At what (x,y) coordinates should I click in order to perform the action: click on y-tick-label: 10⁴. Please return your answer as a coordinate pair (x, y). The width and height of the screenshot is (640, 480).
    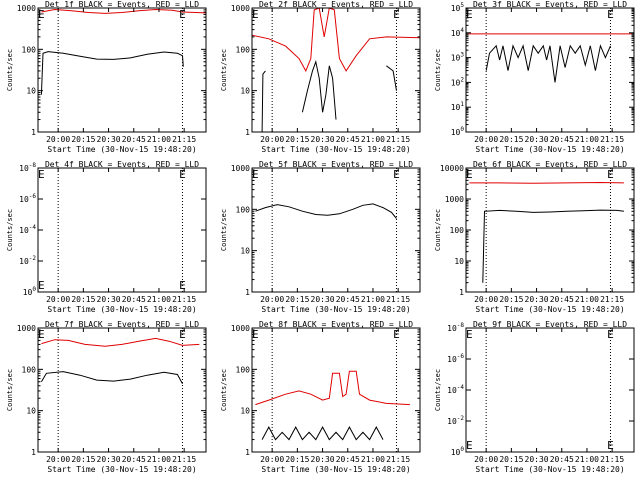
    Looking at the image, I should click on (458, 32).